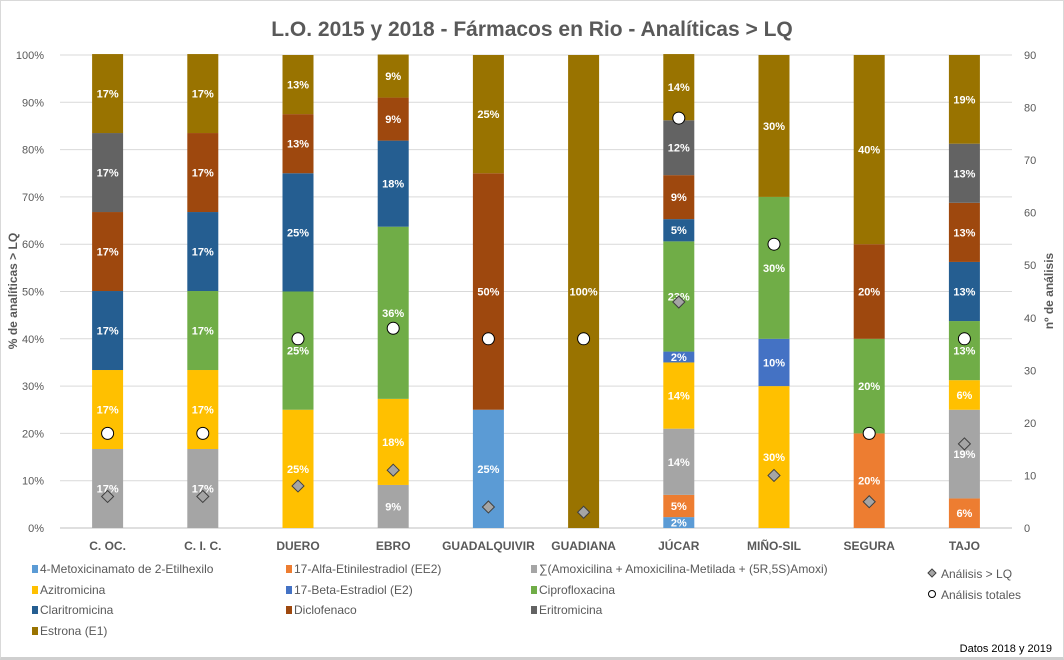  Describe the element at coordinates (297, 546) in the screenshot. I see `x-tick-label: DUERO` at that location.